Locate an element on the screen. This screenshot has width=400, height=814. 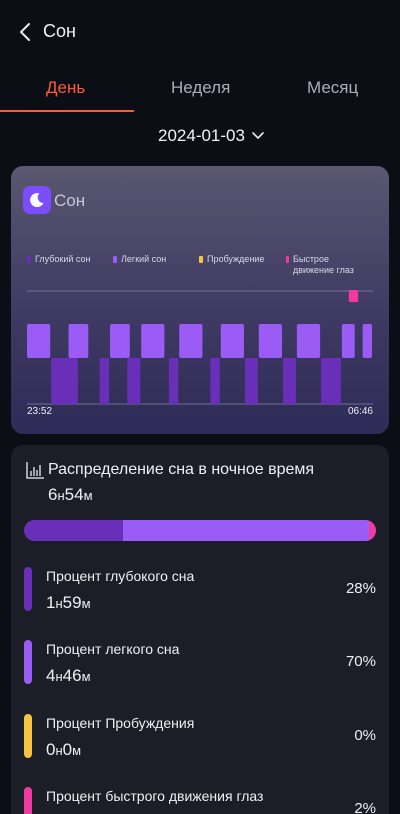
row-percent: 28% is located at coordinates (360, 588).